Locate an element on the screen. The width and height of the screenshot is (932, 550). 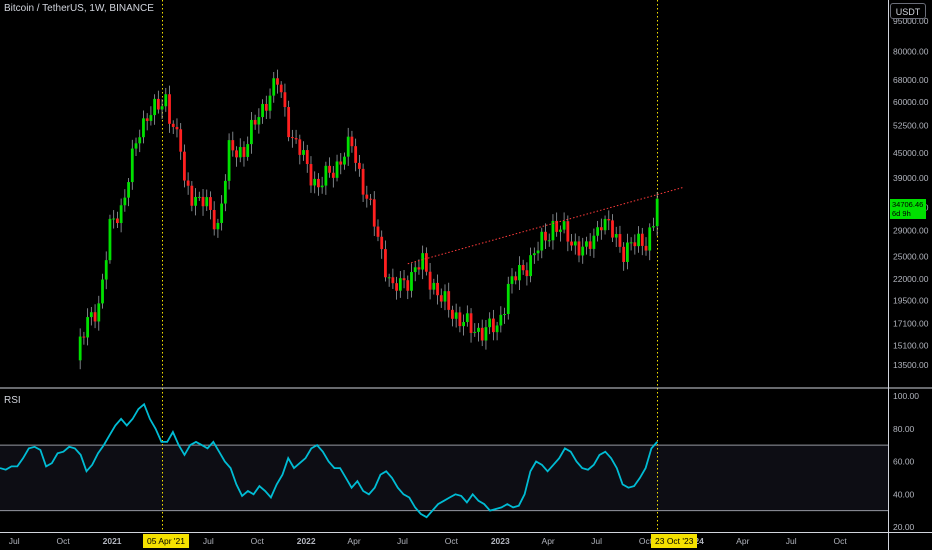
price-tick-label: 95000.00 is located at coordinates (911, 21).